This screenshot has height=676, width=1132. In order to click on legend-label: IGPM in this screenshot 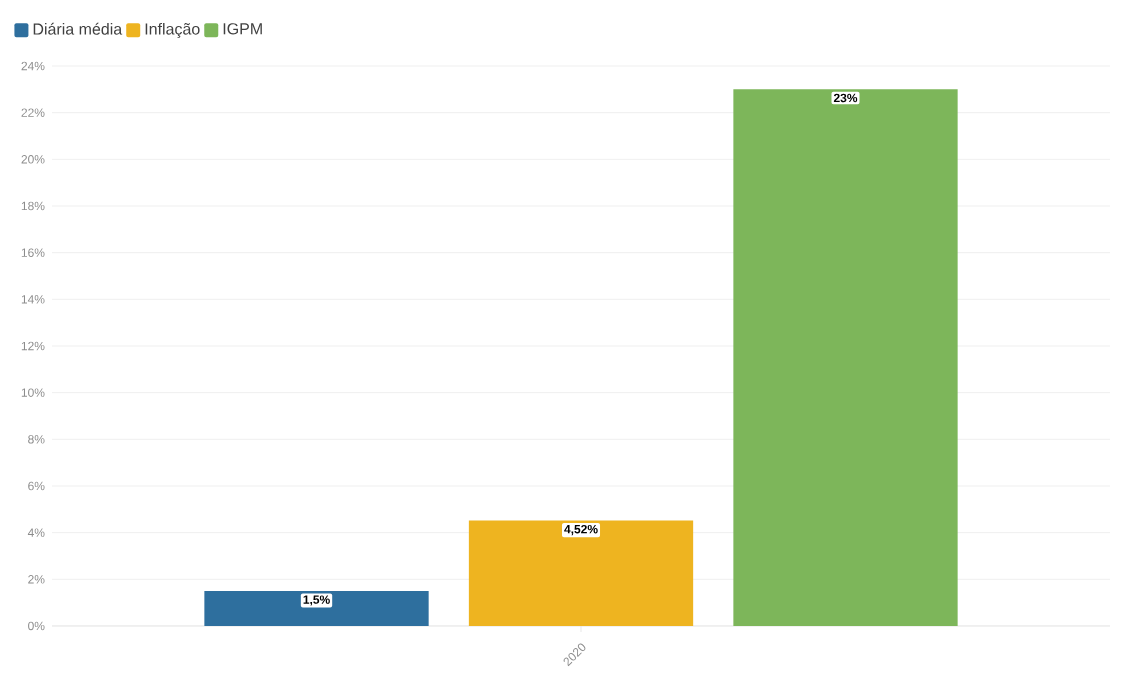, I will do `click(242, 29)`.